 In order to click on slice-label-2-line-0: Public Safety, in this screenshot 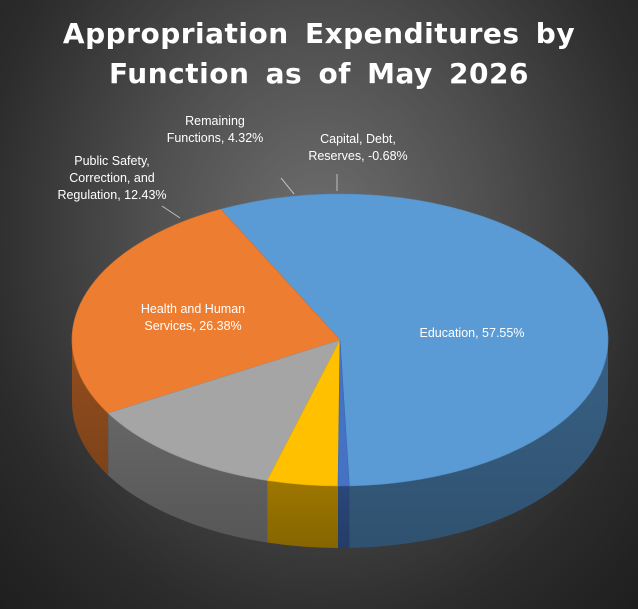, I will do `click(112, 161)`.